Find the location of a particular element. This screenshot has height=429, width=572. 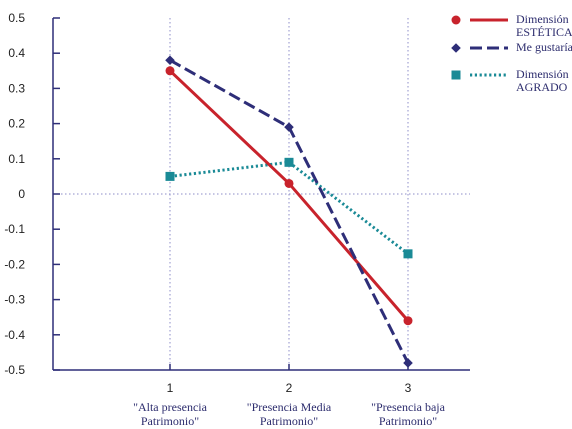

y-tick-label: -0.1 is located at coordinates (14, 229).